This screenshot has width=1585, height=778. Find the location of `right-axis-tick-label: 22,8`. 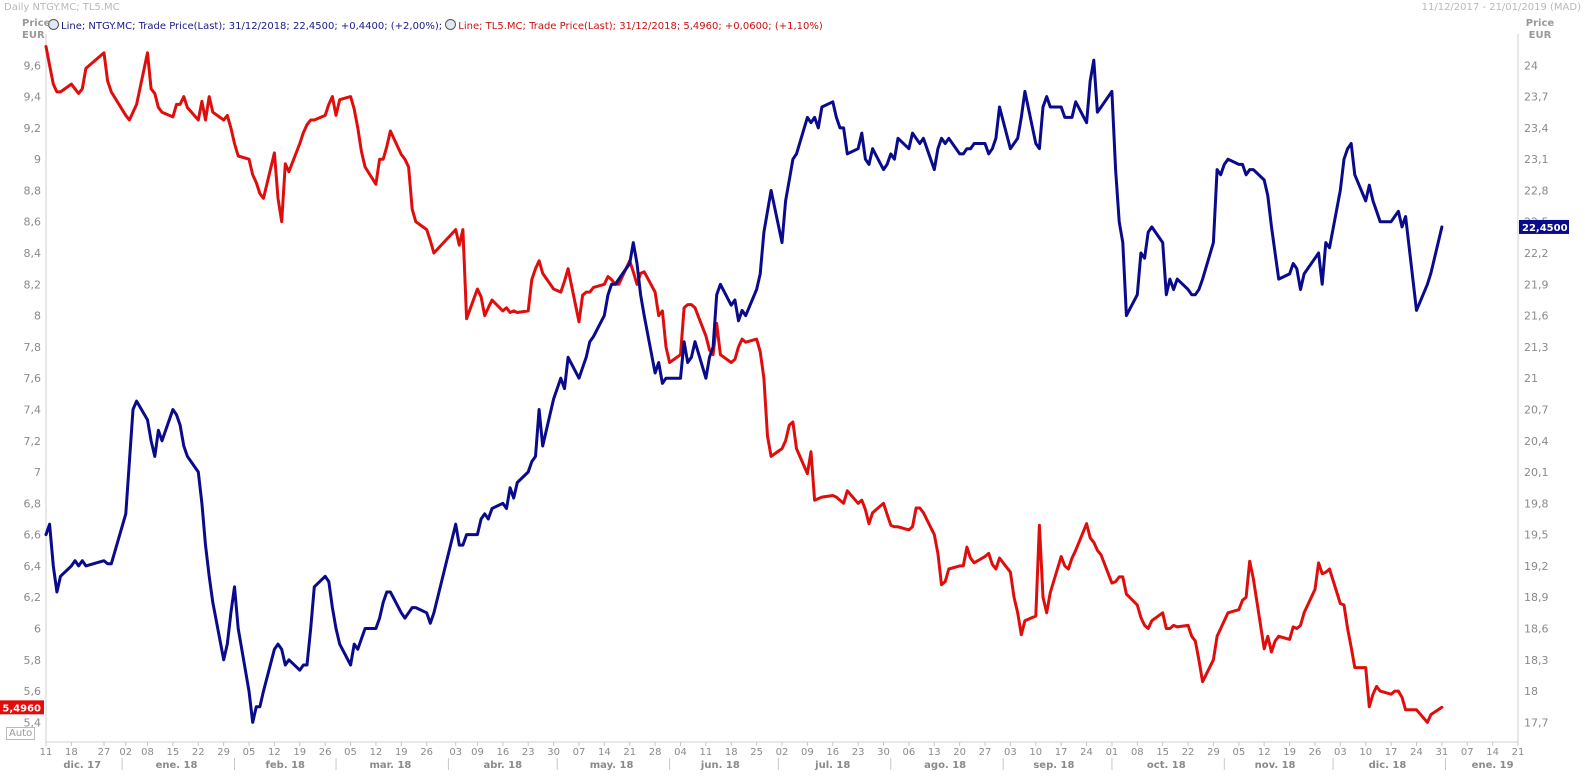

right-axis-tick-label: 22,8 is located at coordinates (1536, 190).